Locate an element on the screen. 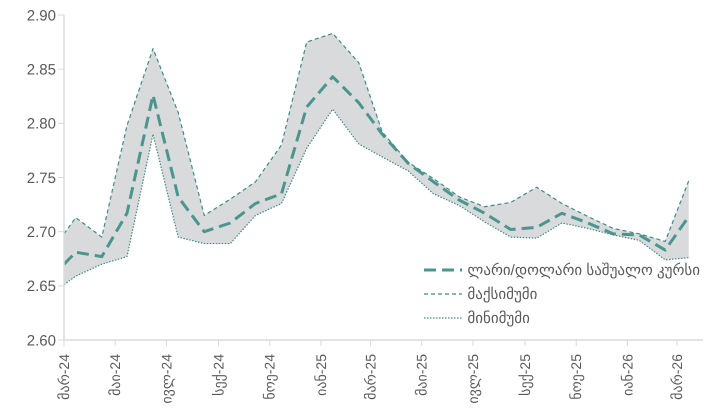 This screenshot has height=415, width=712. x-tick-label: მარ-25 is located at coordinates (370, 377).